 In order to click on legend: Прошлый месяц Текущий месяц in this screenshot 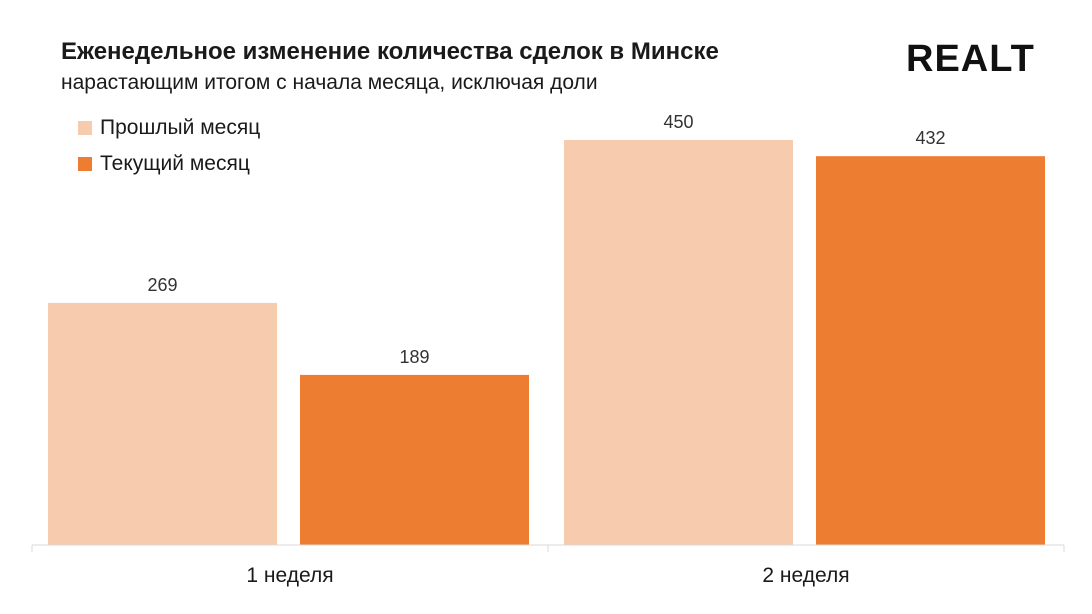, I will do `click(169, 151)`.